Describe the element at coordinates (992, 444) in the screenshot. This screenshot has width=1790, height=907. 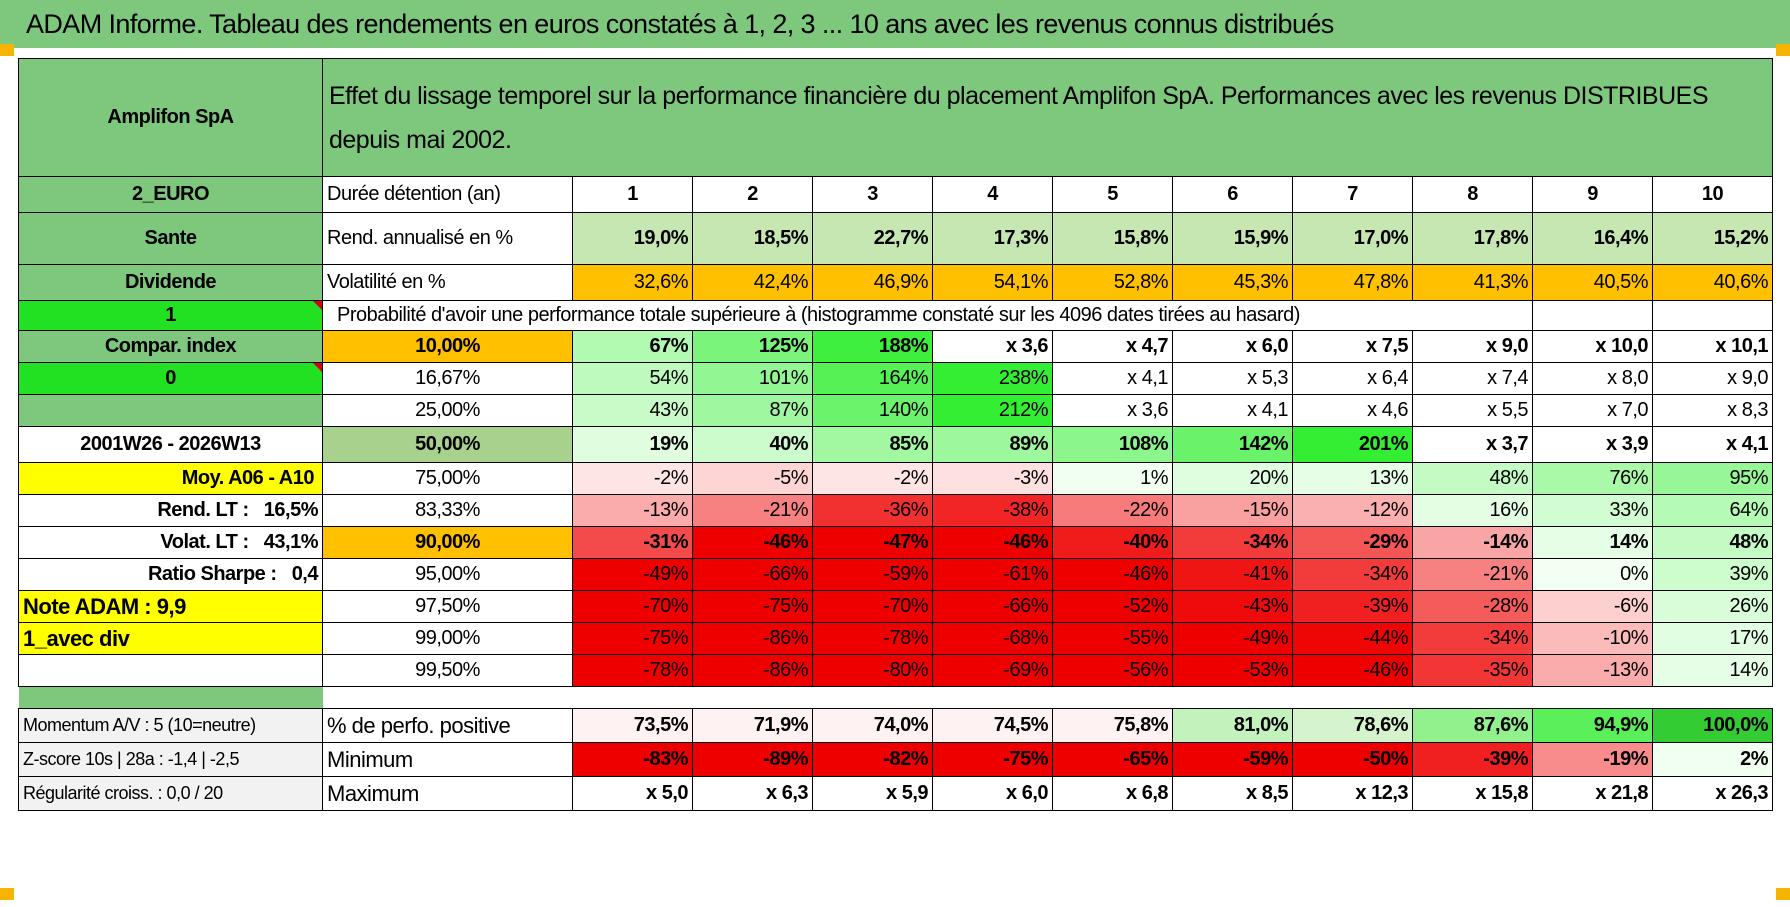
I see `probability-cell: 89%` at that location.